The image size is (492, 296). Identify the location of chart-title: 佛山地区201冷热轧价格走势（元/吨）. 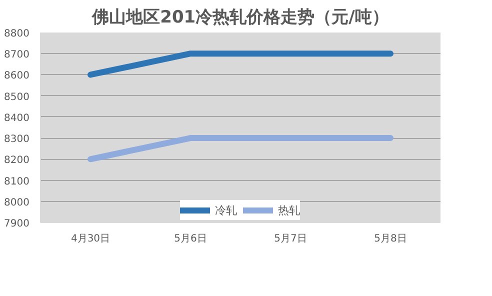
(240, 18).